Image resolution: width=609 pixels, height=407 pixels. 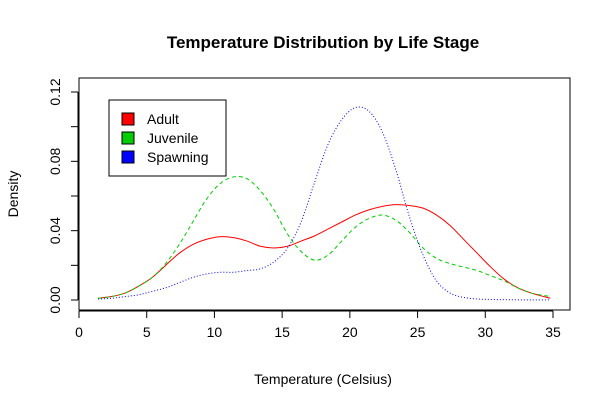 What do you see at coordinates (418, 332) in the screenshot?
I see `x-tick-label: 25` at bounding box center [418, 332].